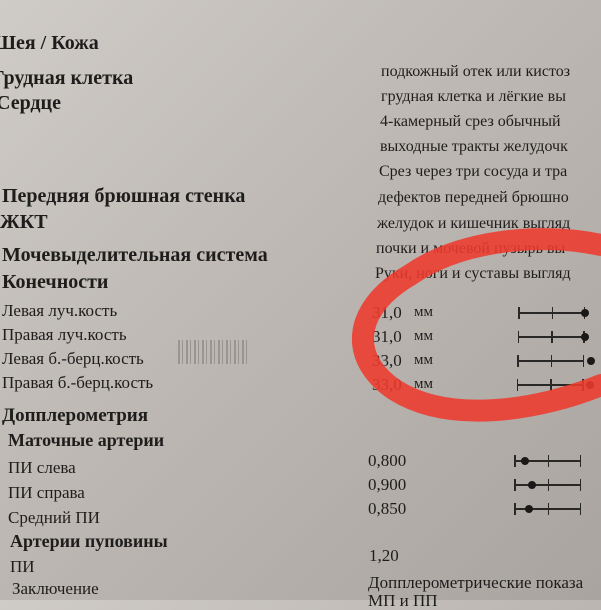  Describe the element at coordinates (42, 467) in the screenshot. I see `label-pi-left: ПИ слева` at that location.